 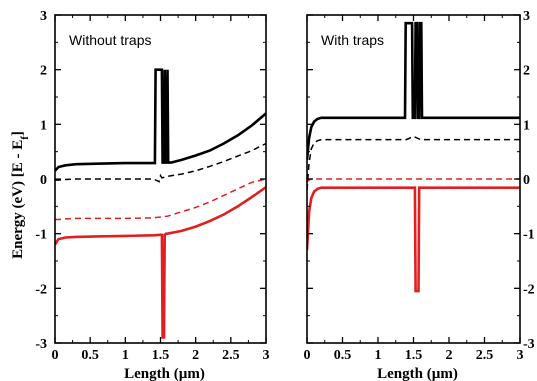 I want to click on panel-title: With traps, so click(x=352, y=40).